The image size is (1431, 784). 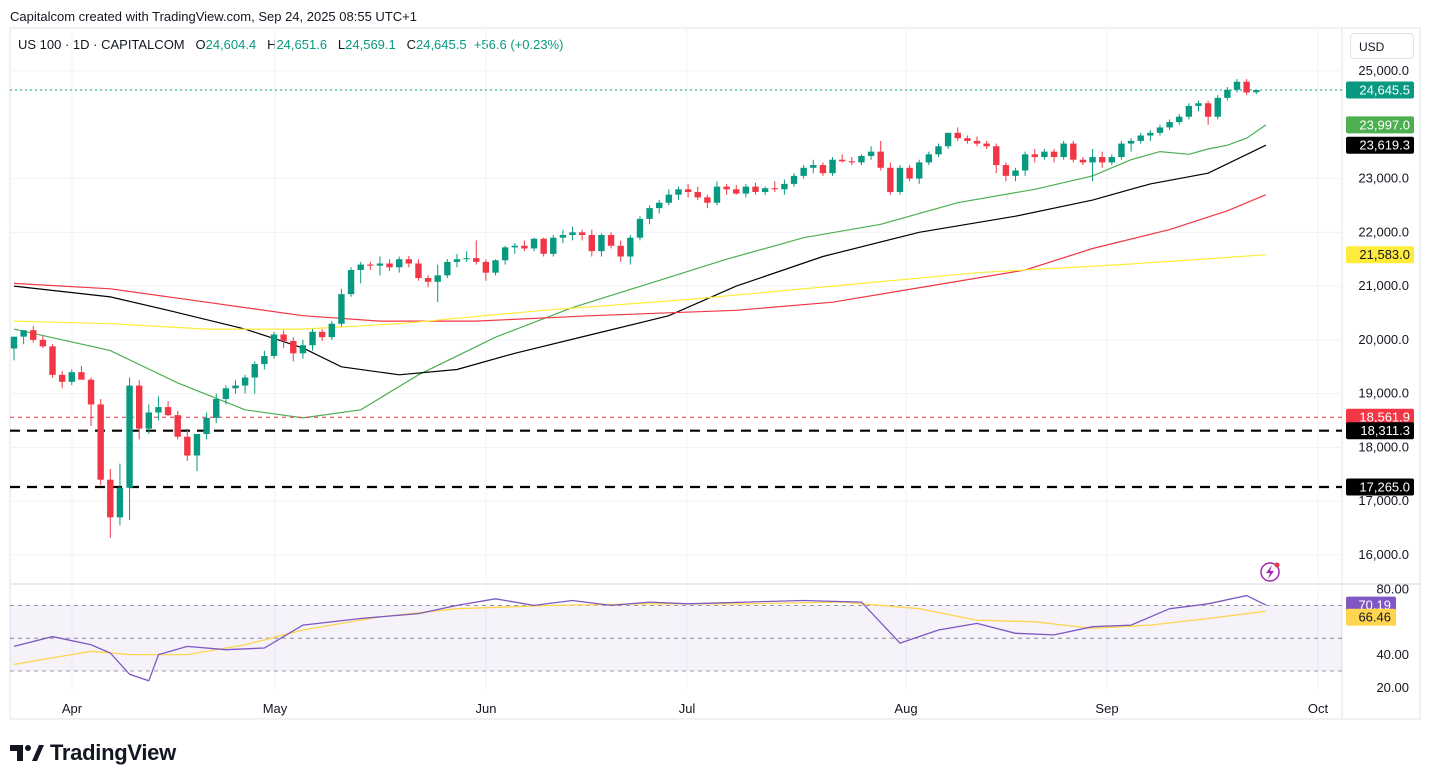 I want to click on y-tick-label: 17,000.0, so click(x=1383, y=500).